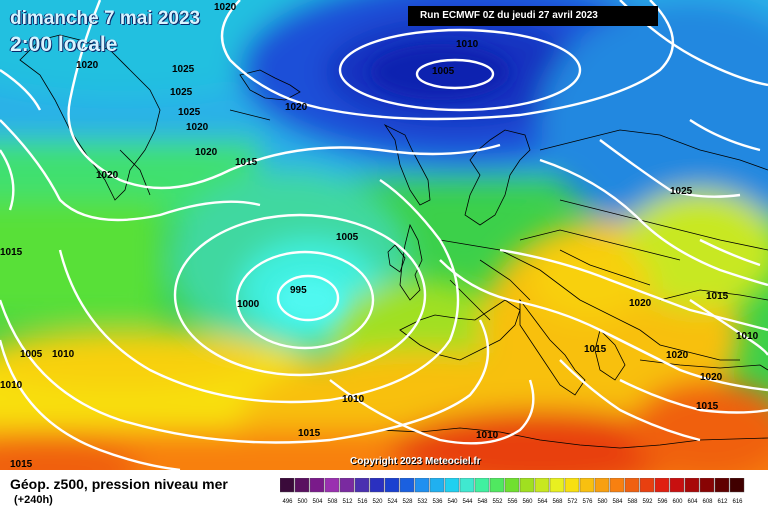 The image size is (768, 512). I want to click on legend-tick-label: 532, so click(422, 502).